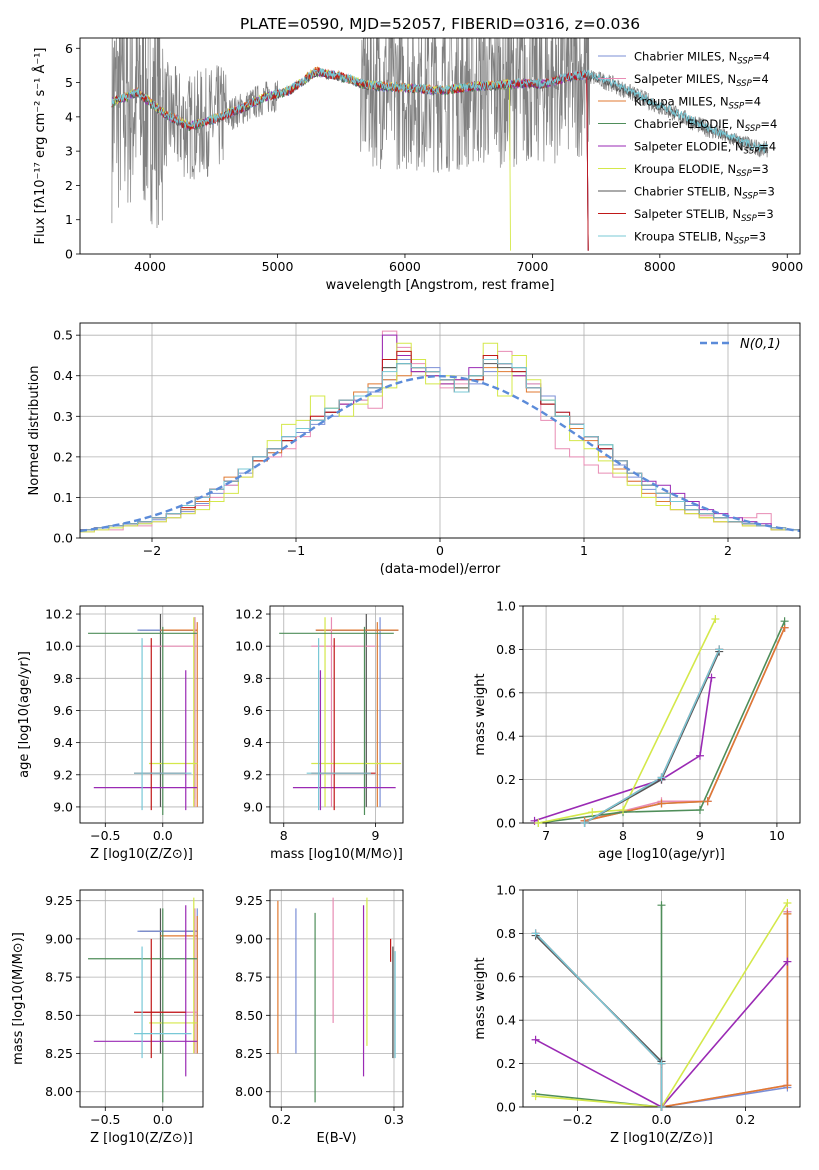 This screenshot has width=819, height=1170. Describe the element at coordinates (660, 266) in the screenshot. I see `x-tick-label: 8000` at that location.